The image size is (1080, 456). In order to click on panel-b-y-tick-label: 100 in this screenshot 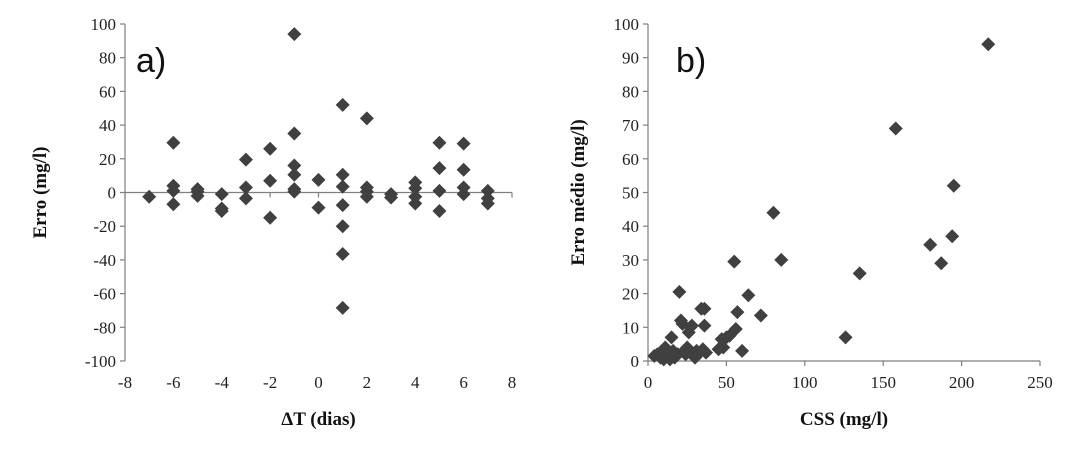, I will do `click(627, 24)`.